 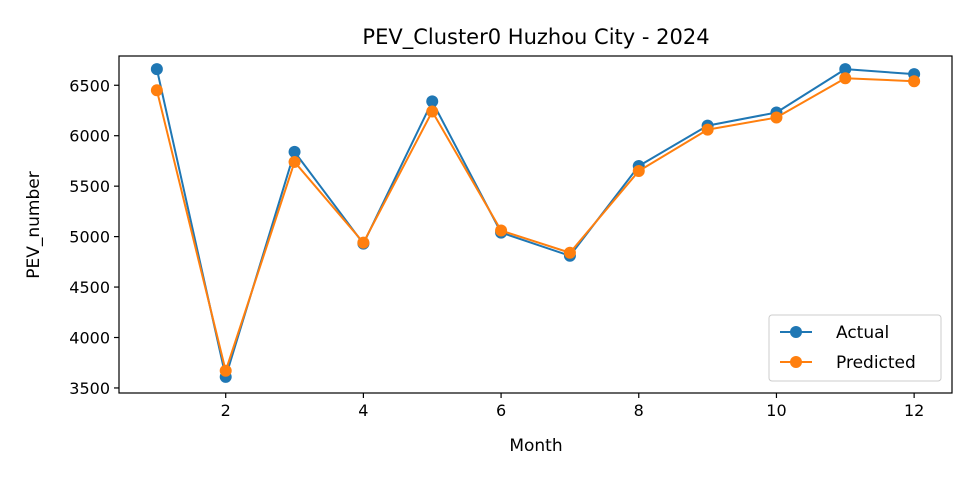 What do you see at coordinates (501, 410) in the screenshot?
I see `x-tick-label: 6` at bounding box center [501, 410].